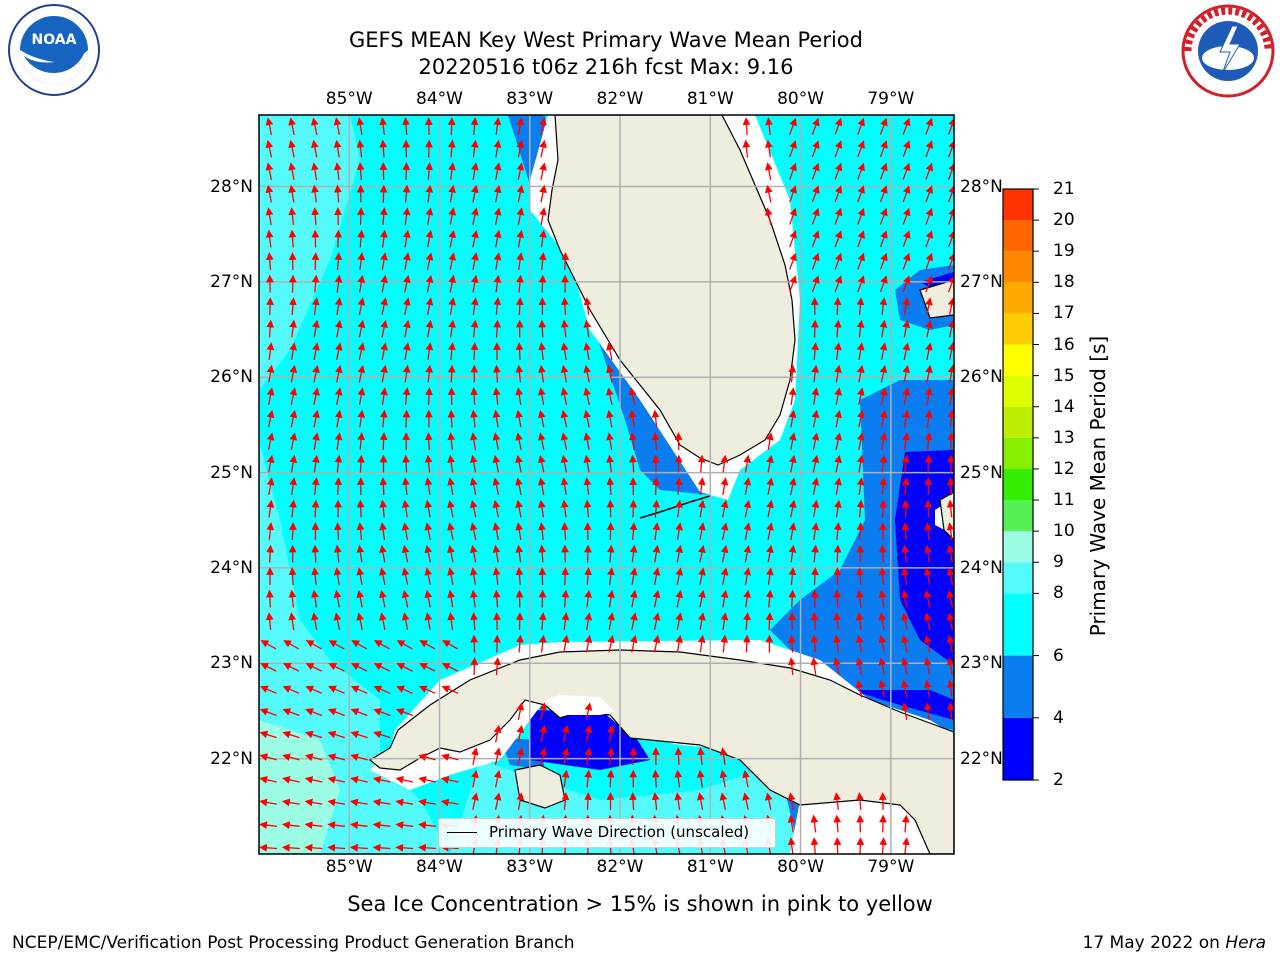 The width and height of the screenshot is (1280, 960). Describe the element at coordinates (607, 833) in the screenshot. I see `legend: Primary Wave Direction (unscaled)` at that location.